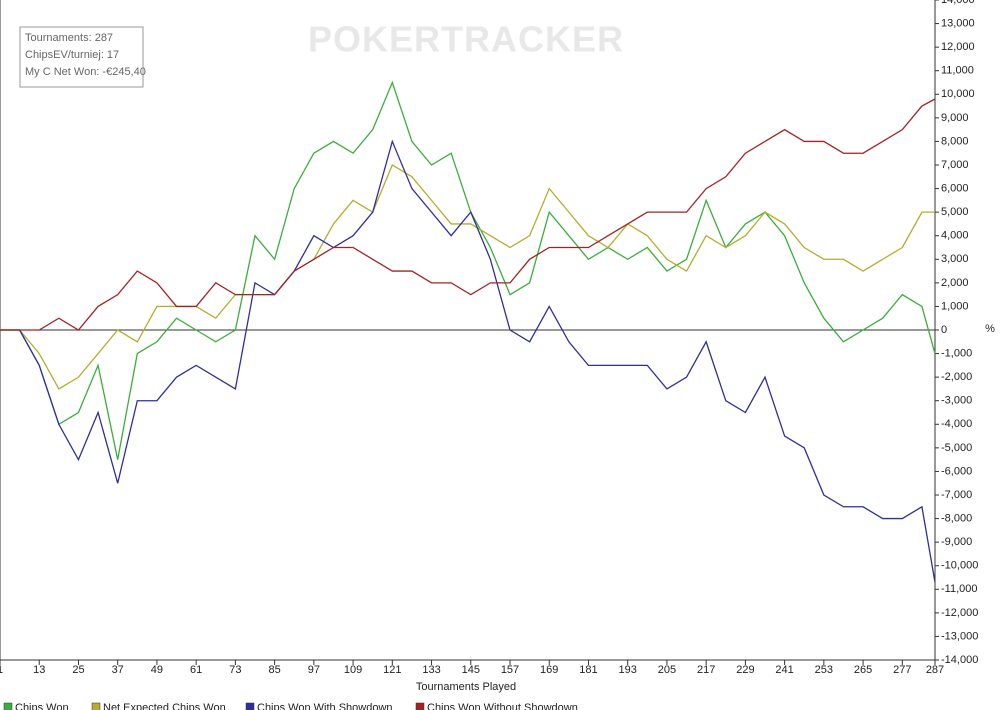 The image size is (1000, 710). I want to click on y-tick-label: -8,000, so click(956, 518).